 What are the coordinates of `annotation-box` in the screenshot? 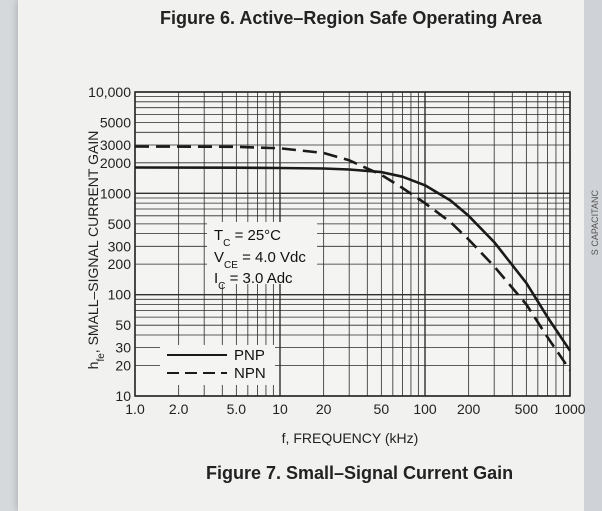 It's located at (262, 253).